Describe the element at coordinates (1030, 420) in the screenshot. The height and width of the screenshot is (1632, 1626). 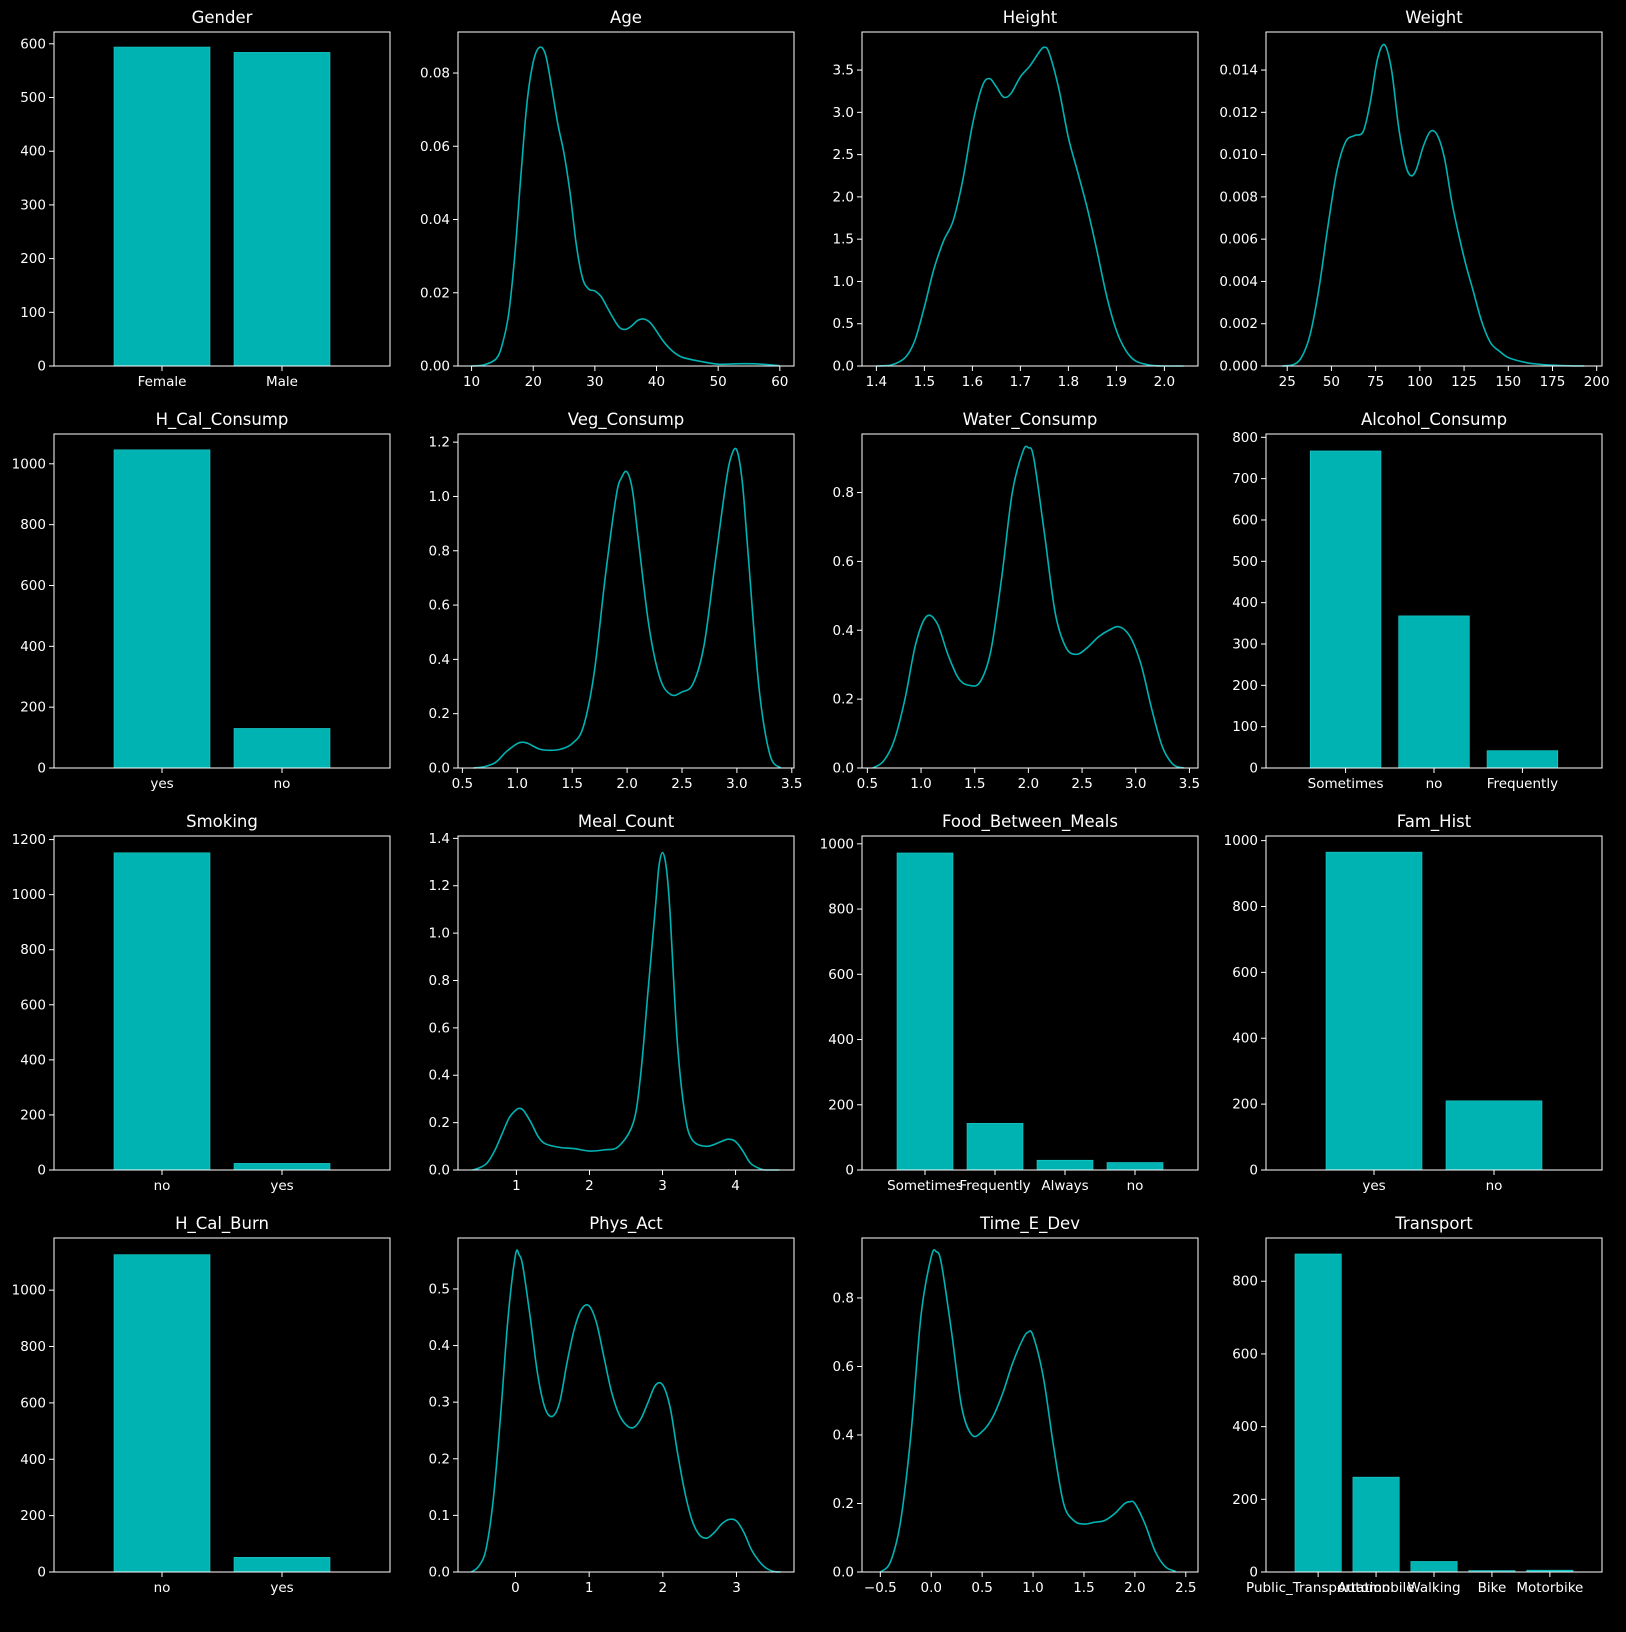
I see `chart-title: Water_Consump` at that location.